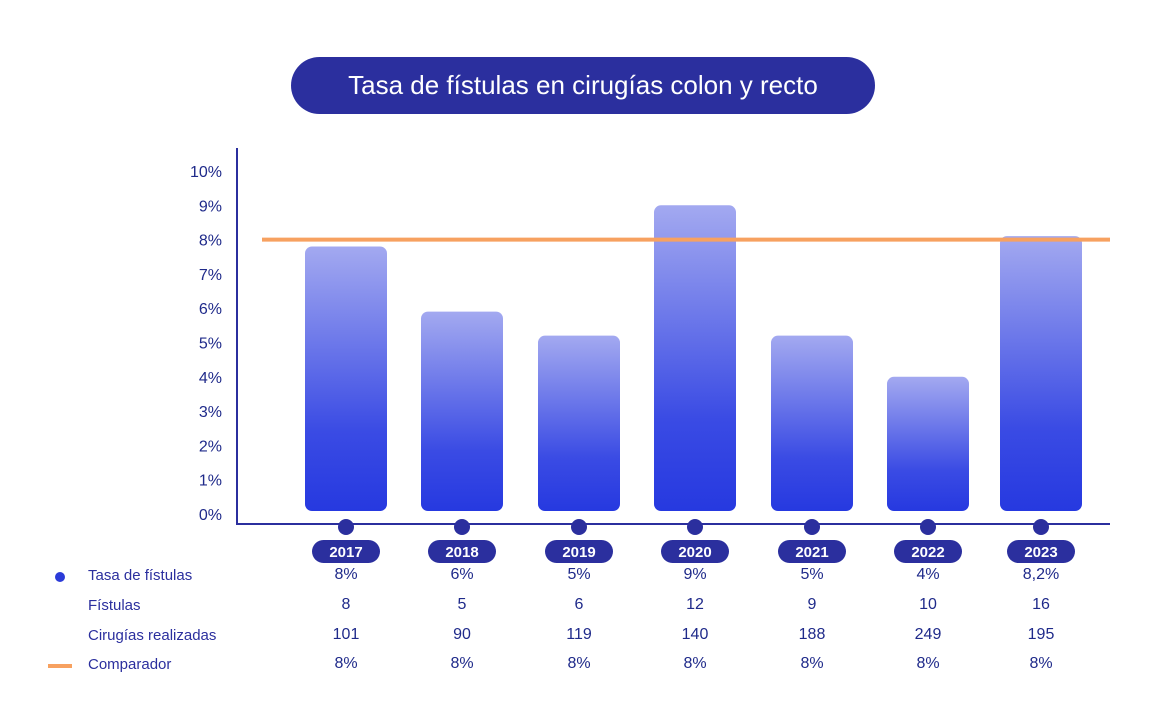 The height and width of the screenshot is (708, 1167). What do you see at coordinates (462, 604) in the screenshot?
I see `table-cell: 5` at bounding box center [462, 604].